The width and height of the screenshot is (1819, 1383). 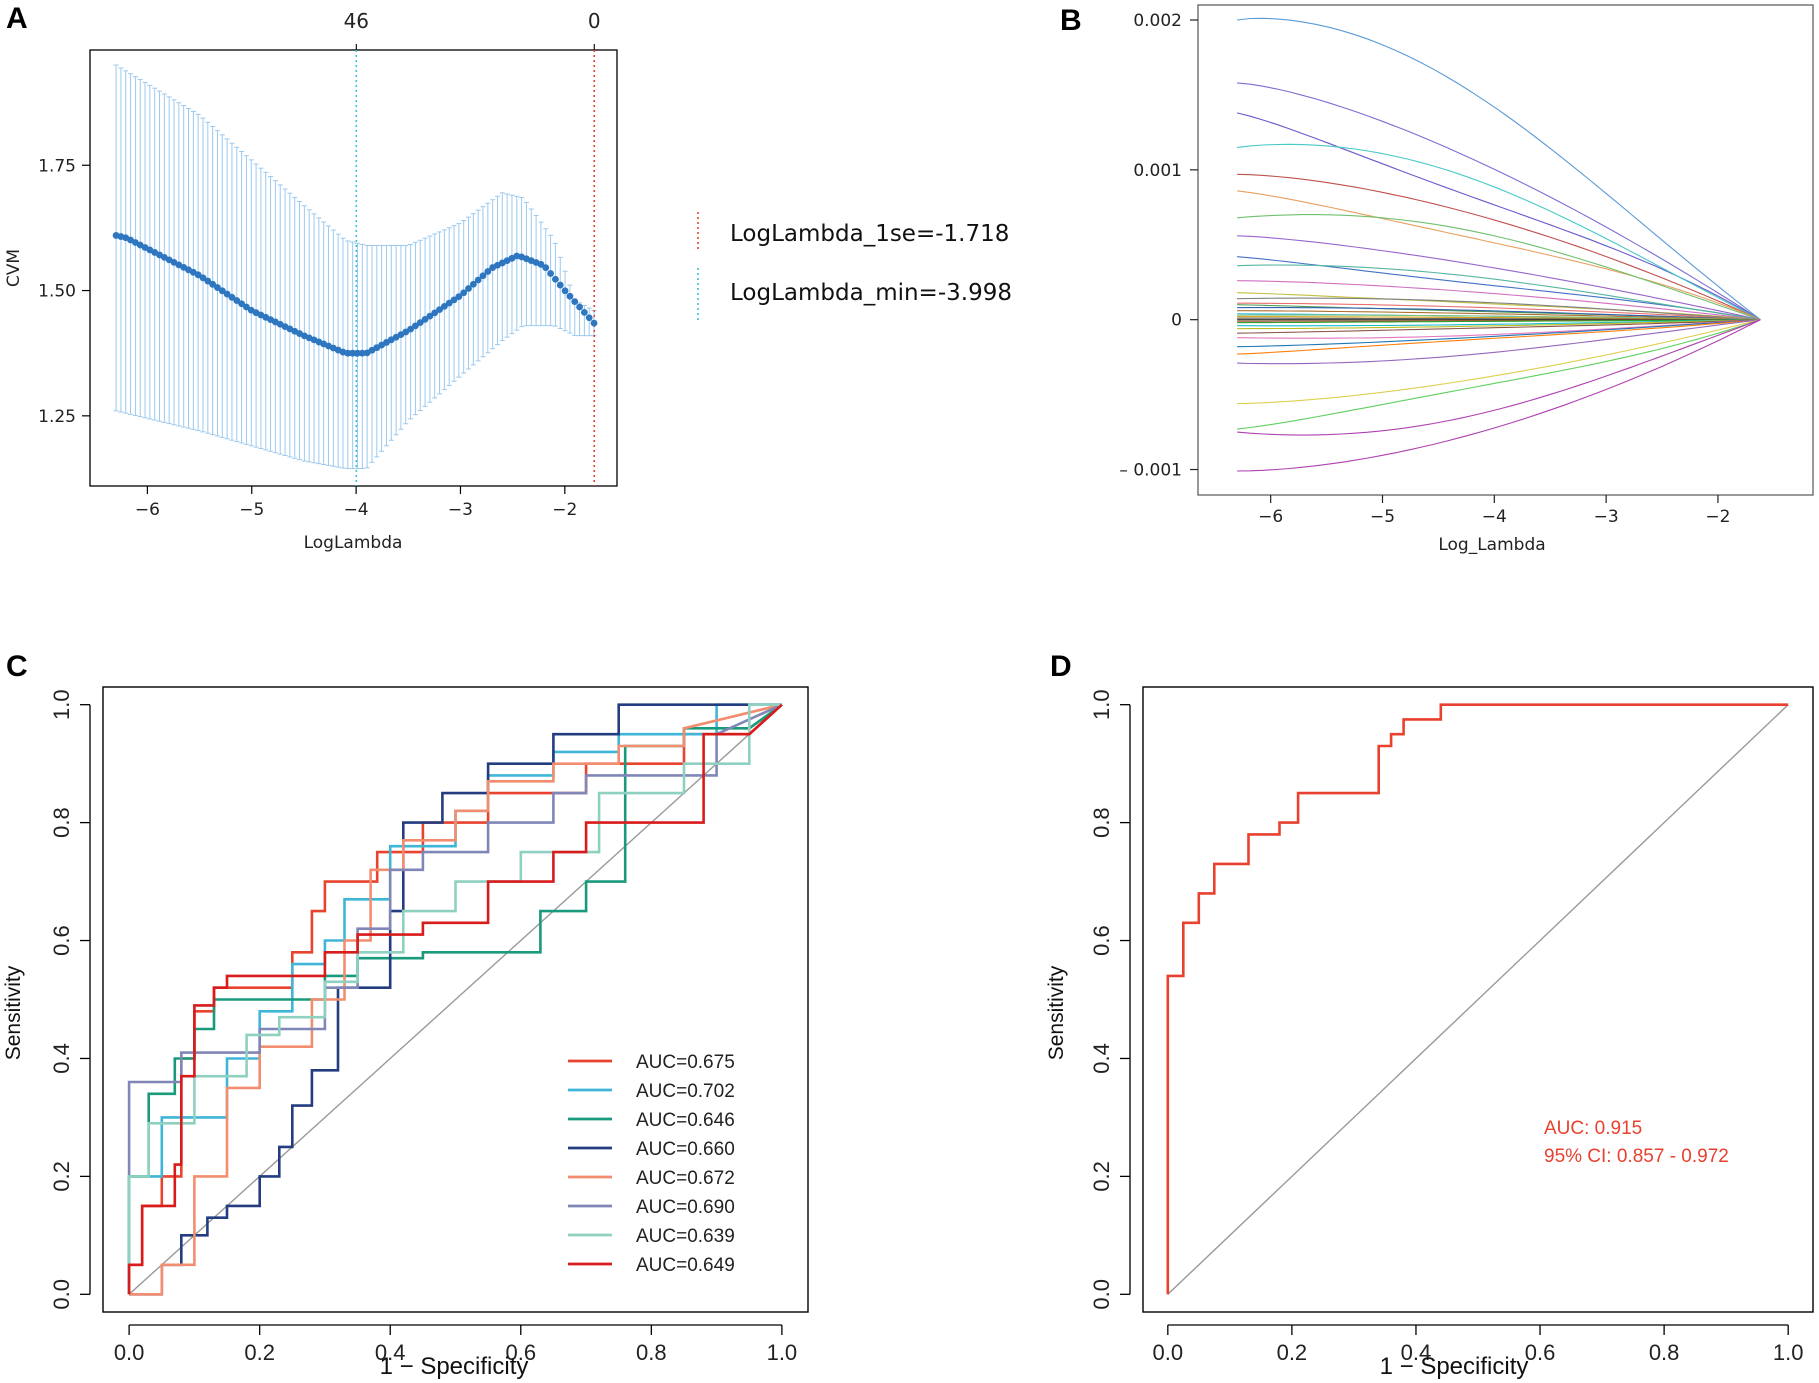 What do you see at coordinates (61, 1176) in the screenshot?
I see `y-tick-label: 0.2` at bounding box center [61, 1176].